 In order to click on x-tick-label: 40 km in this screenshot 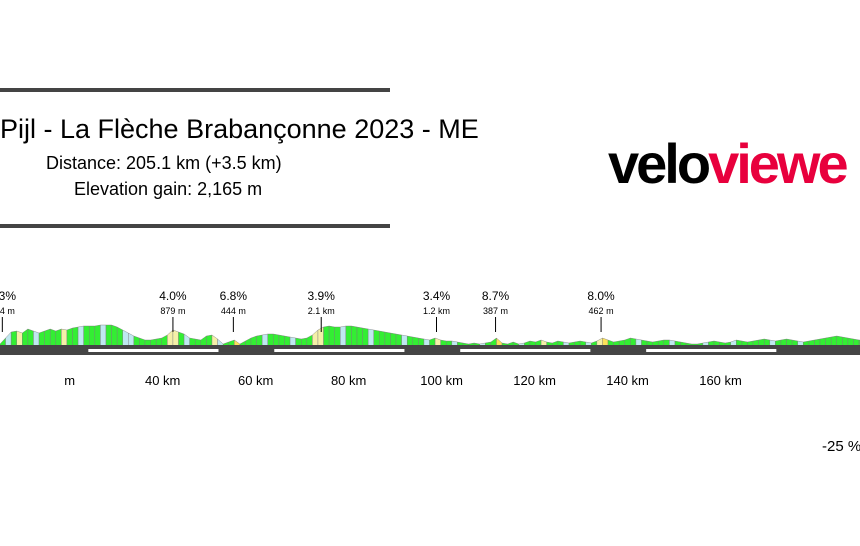, I will do `click(162, 380)`.